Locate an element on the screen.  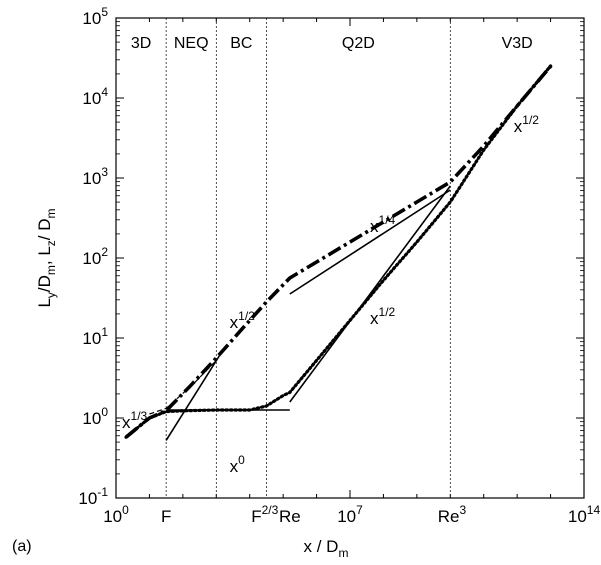
y-tick-label: 10³ is located at coordinates (95, 176).